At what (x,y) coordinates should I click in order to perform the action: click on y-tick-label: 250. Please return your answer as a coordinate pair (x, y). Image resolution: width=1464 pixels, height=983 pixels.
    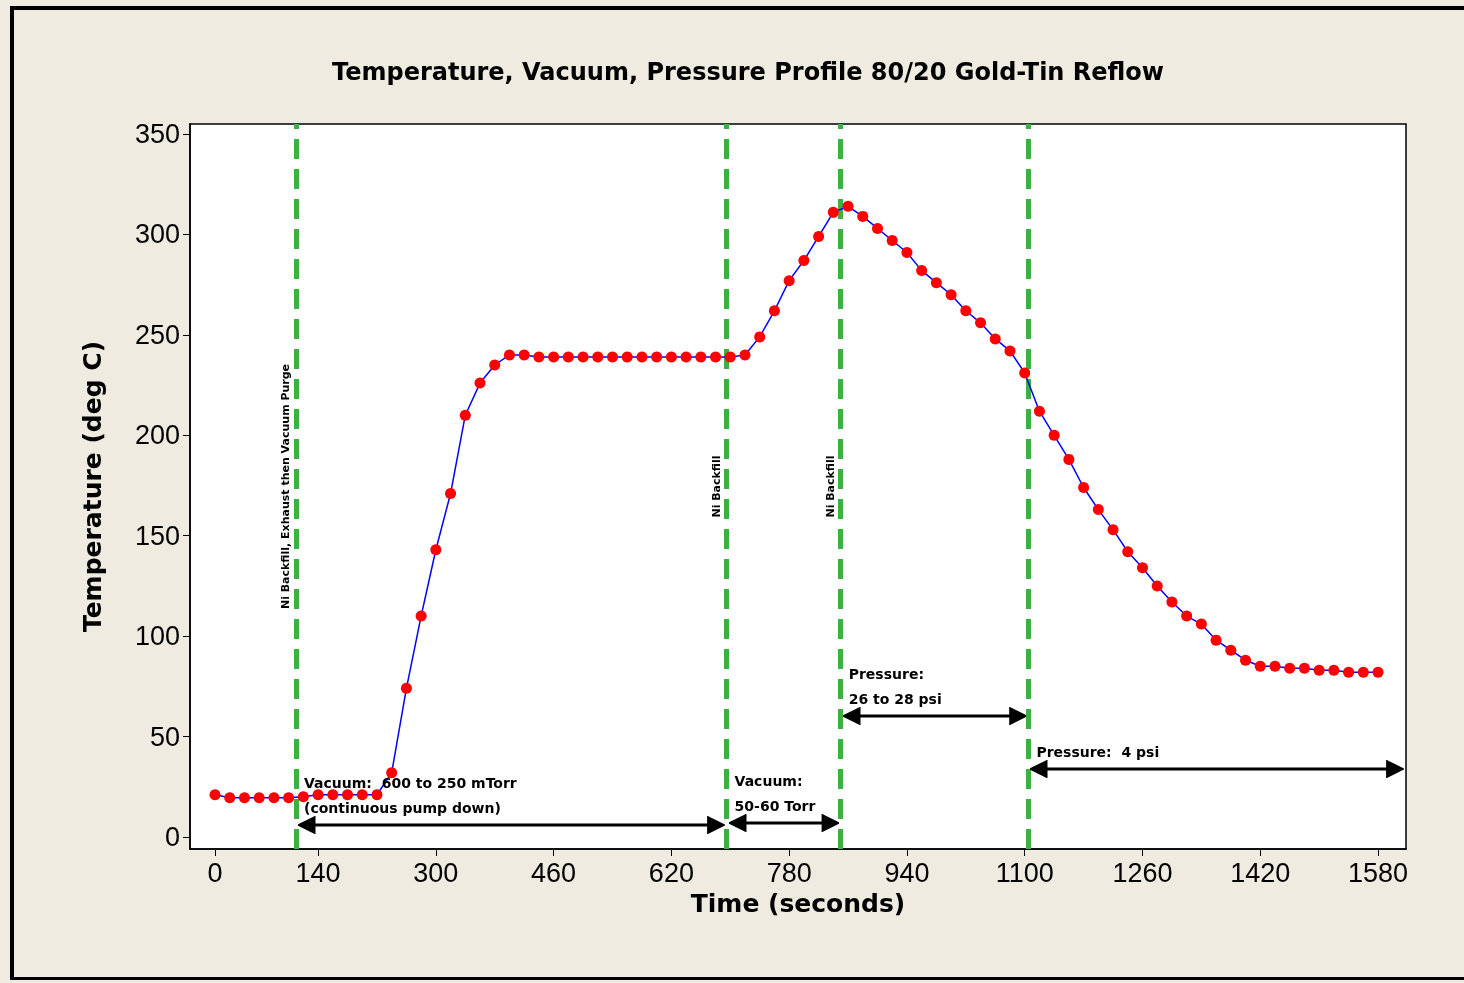
    Looking at the image, I should click on (157, 334).